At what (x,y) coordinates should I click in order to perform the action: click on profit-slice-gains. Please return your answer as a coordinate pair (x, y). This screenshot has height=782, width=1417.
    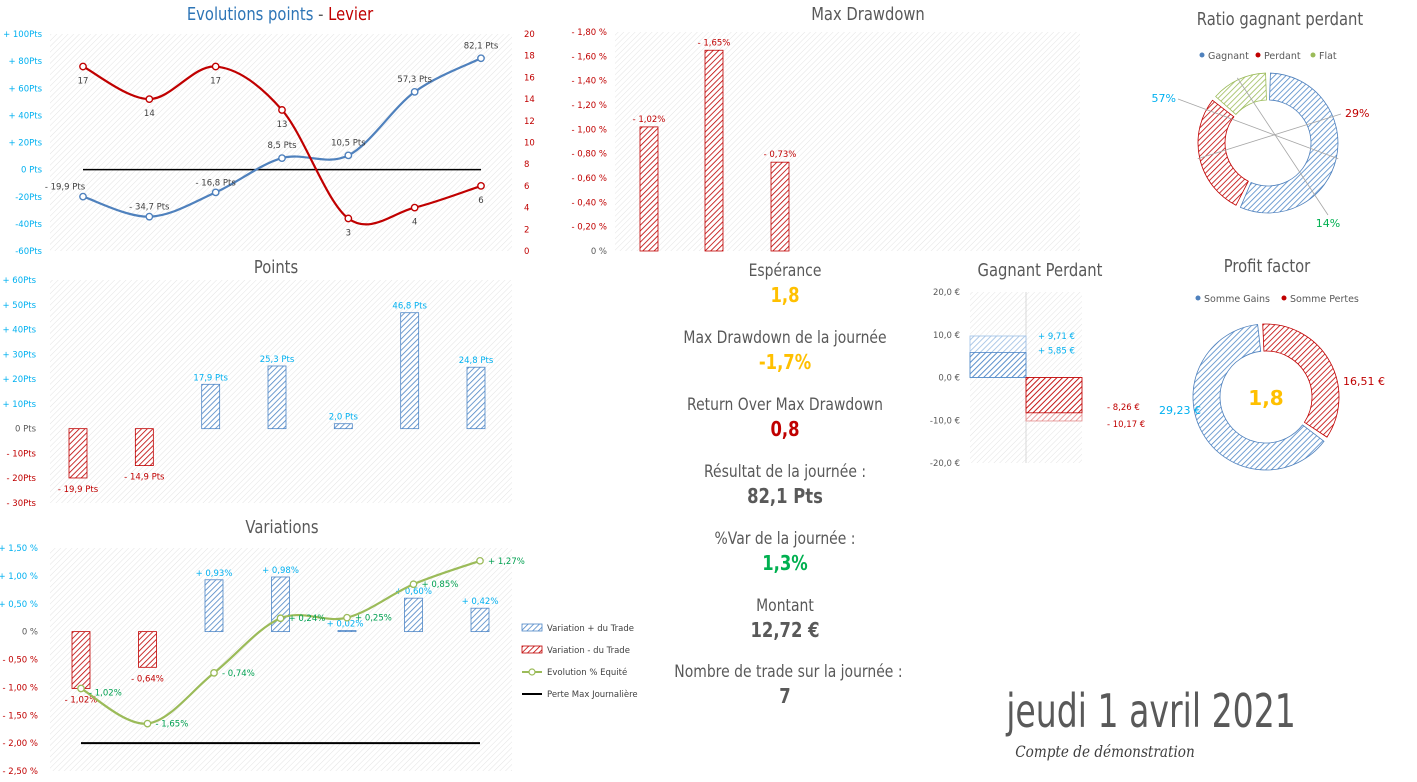
    Looking at the image, I should click on (1258, 397).